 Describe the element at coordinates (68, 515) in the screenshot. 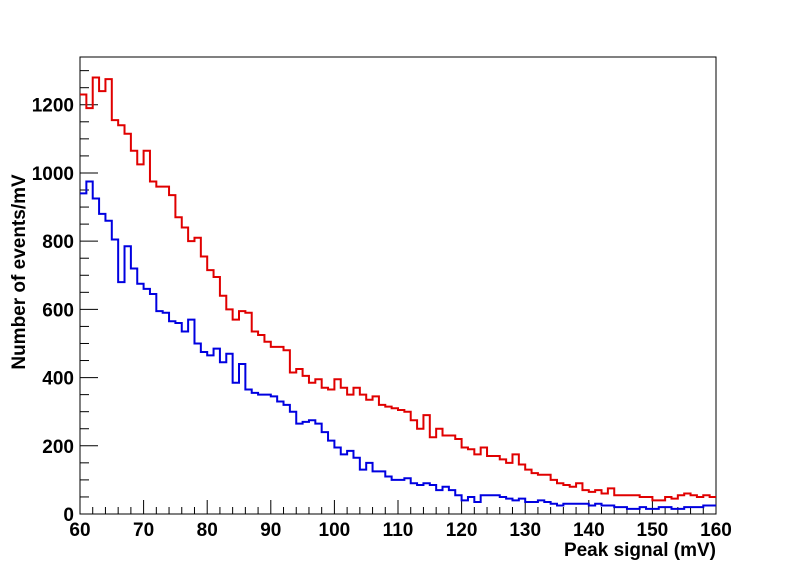

I see `y-tick-label: 0` at that location.